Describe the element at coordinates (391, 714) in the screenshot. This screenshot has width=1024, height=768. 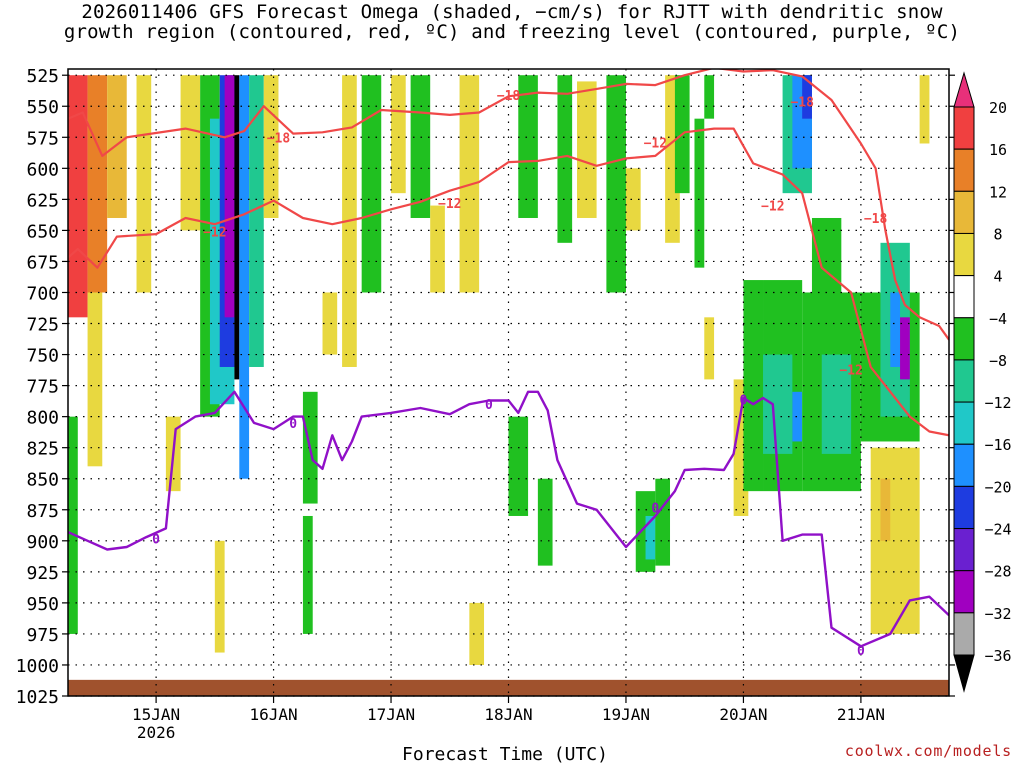
I see `x-tick-label: 17JAN` at that location.